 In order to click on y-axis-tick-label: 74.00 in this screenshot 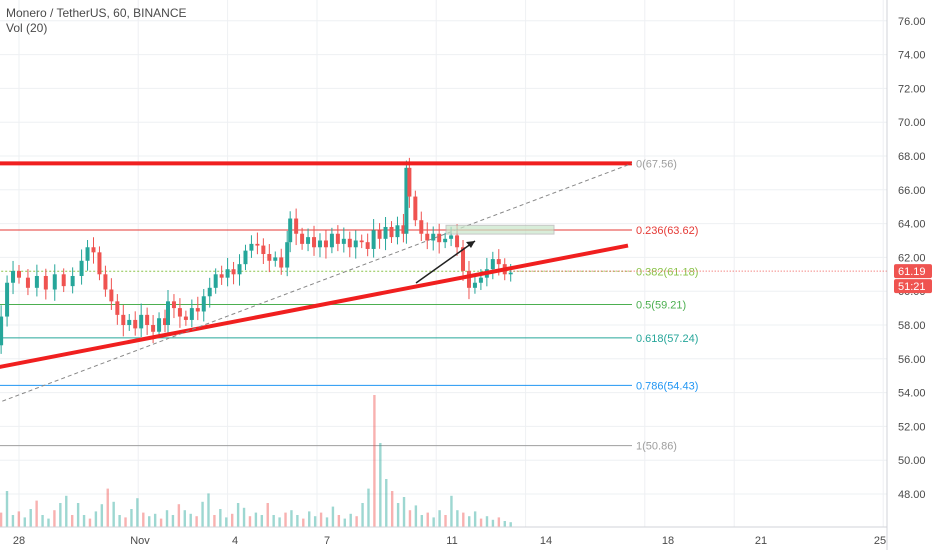, I will do `click(912, 56)`.